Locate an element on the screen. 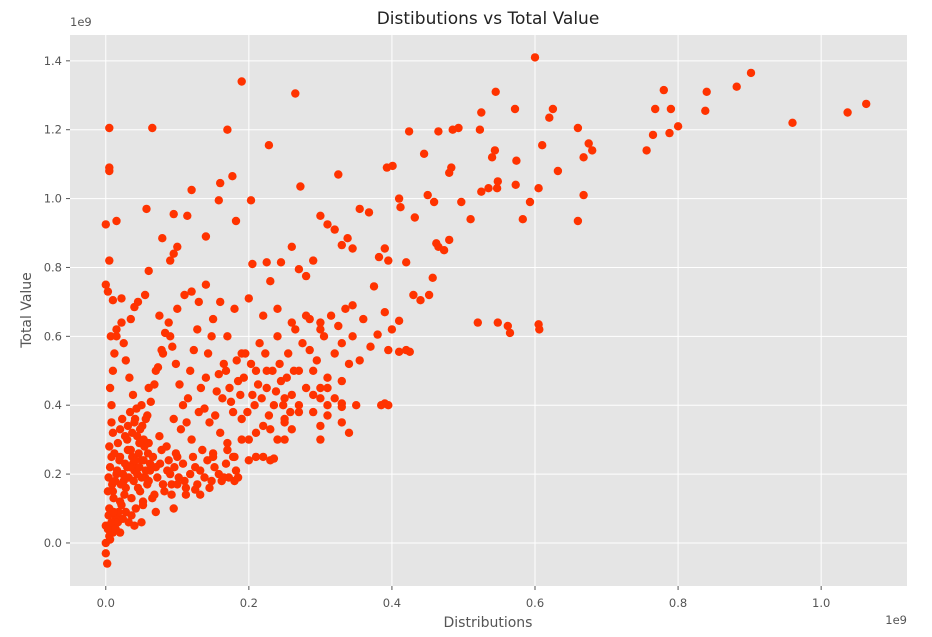  x-axis-ticks: 0.0 0.2 0.4 0.6 0.8 1.0 is located at coordinates (463, 598).